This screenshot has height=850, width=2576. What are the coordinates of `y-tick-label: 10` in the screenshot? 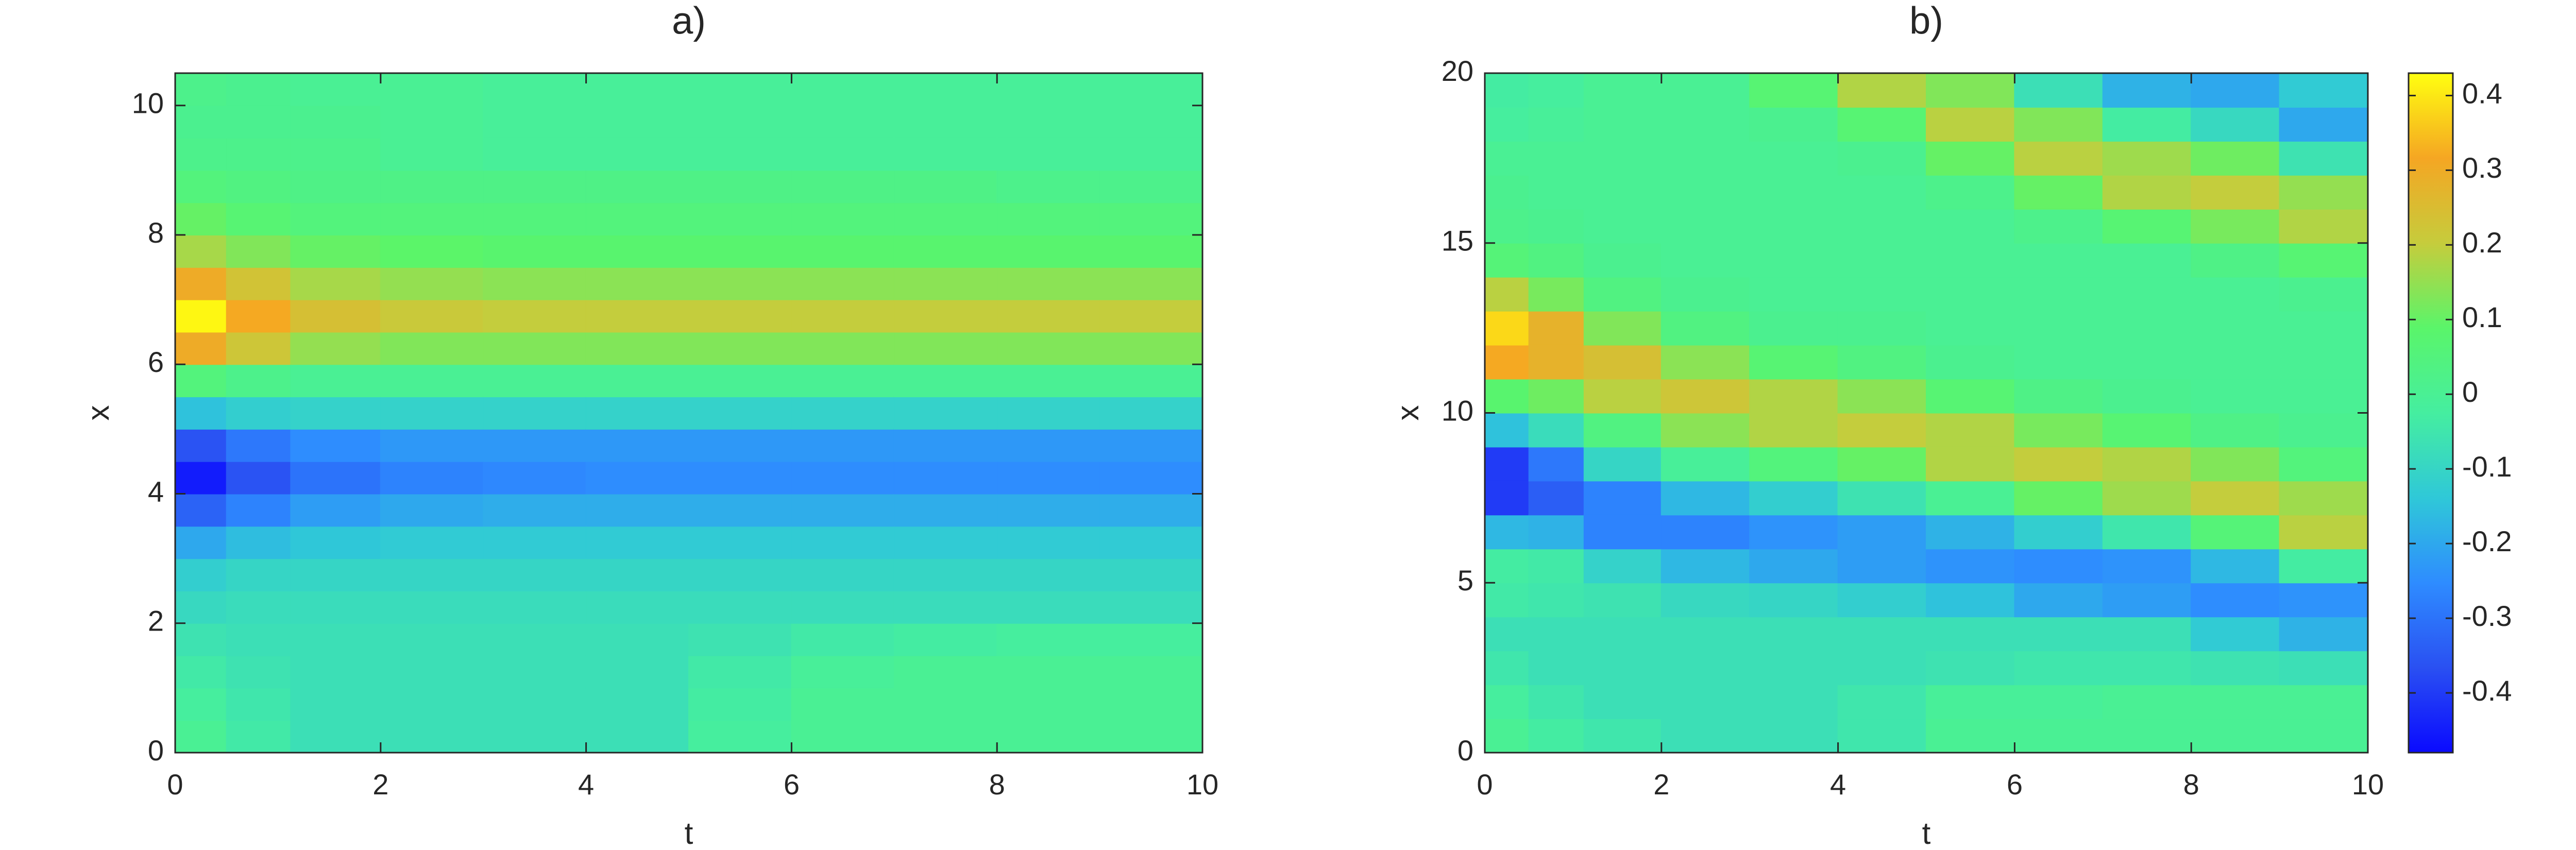 It's located at (148, 103).